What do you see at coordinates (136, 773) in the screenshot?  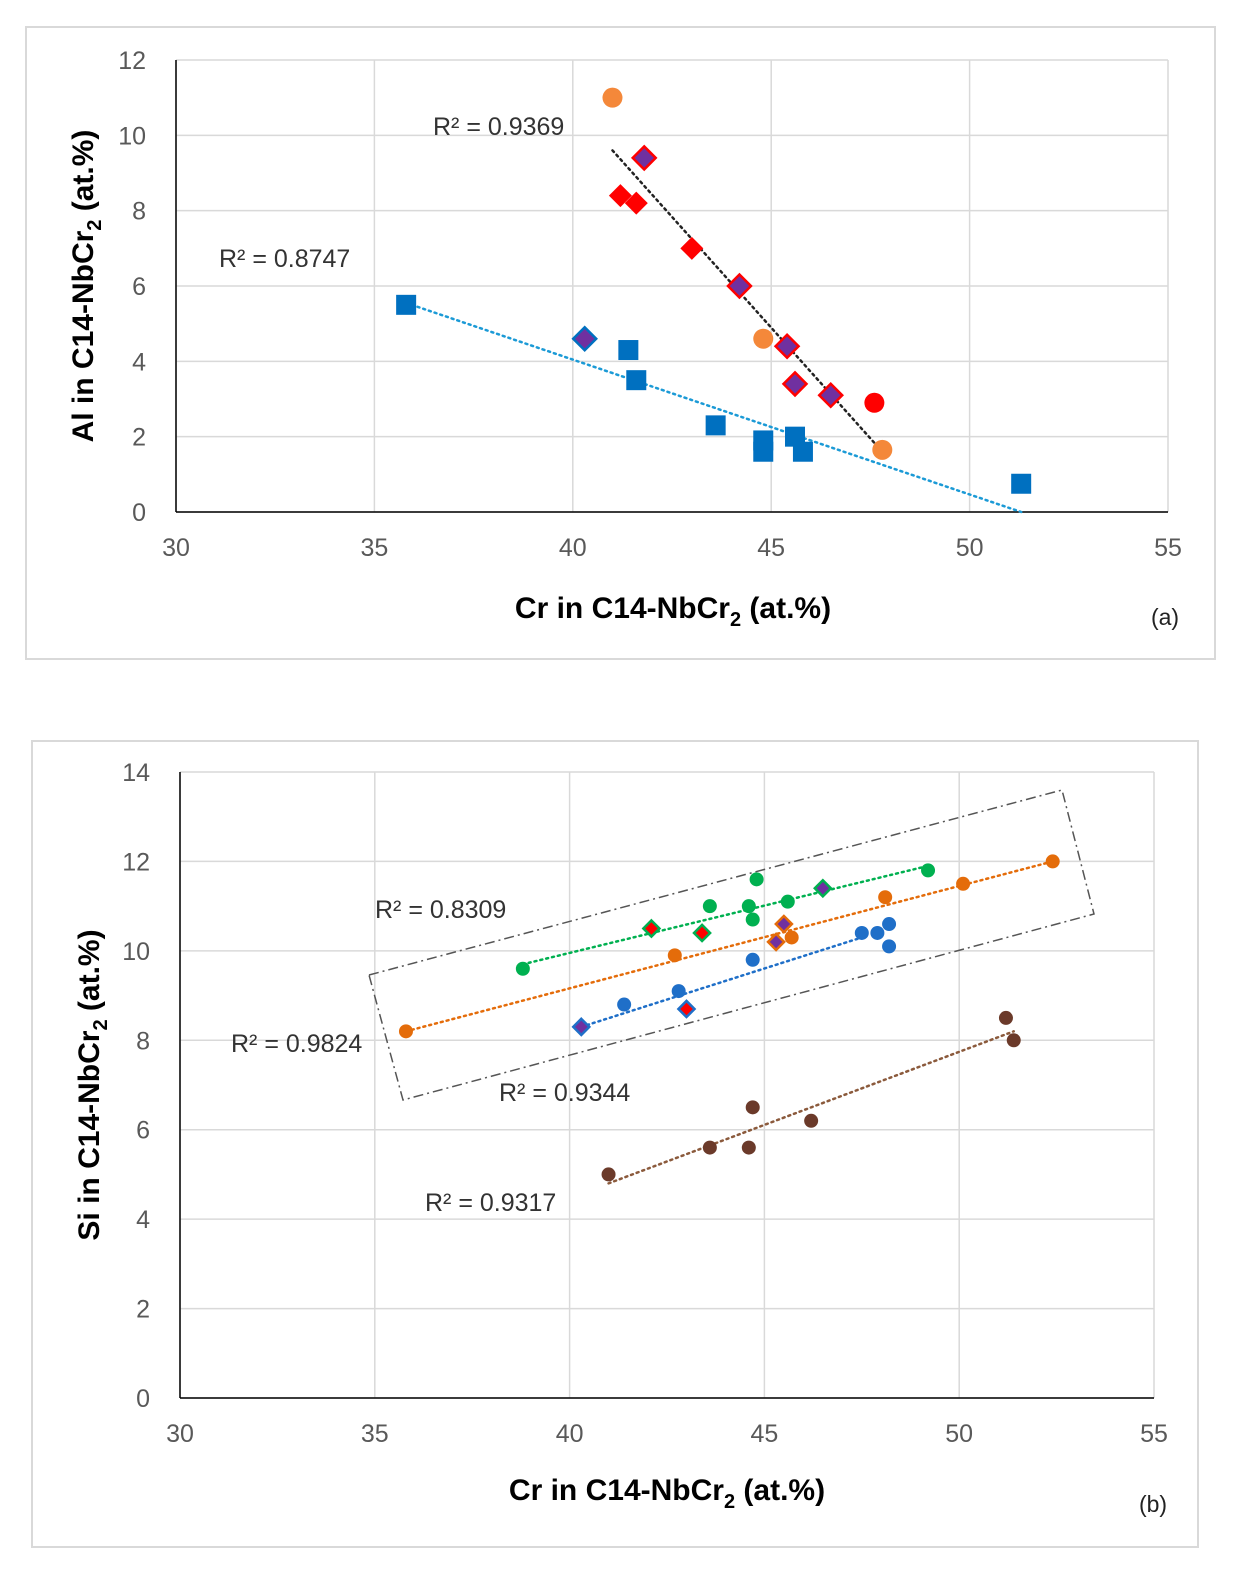 I see `y-tick-label: 14` at bounding box center [136, 773].